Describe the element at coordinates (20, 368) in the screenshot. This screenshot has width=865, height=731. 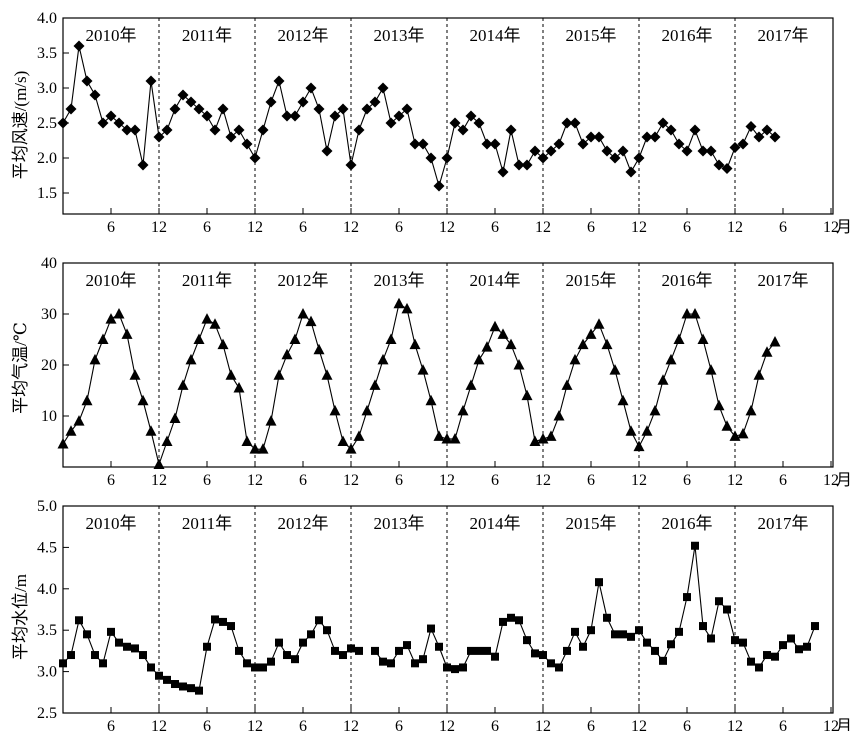
I see `y-axis-title: 平均气温/℃` at that location.